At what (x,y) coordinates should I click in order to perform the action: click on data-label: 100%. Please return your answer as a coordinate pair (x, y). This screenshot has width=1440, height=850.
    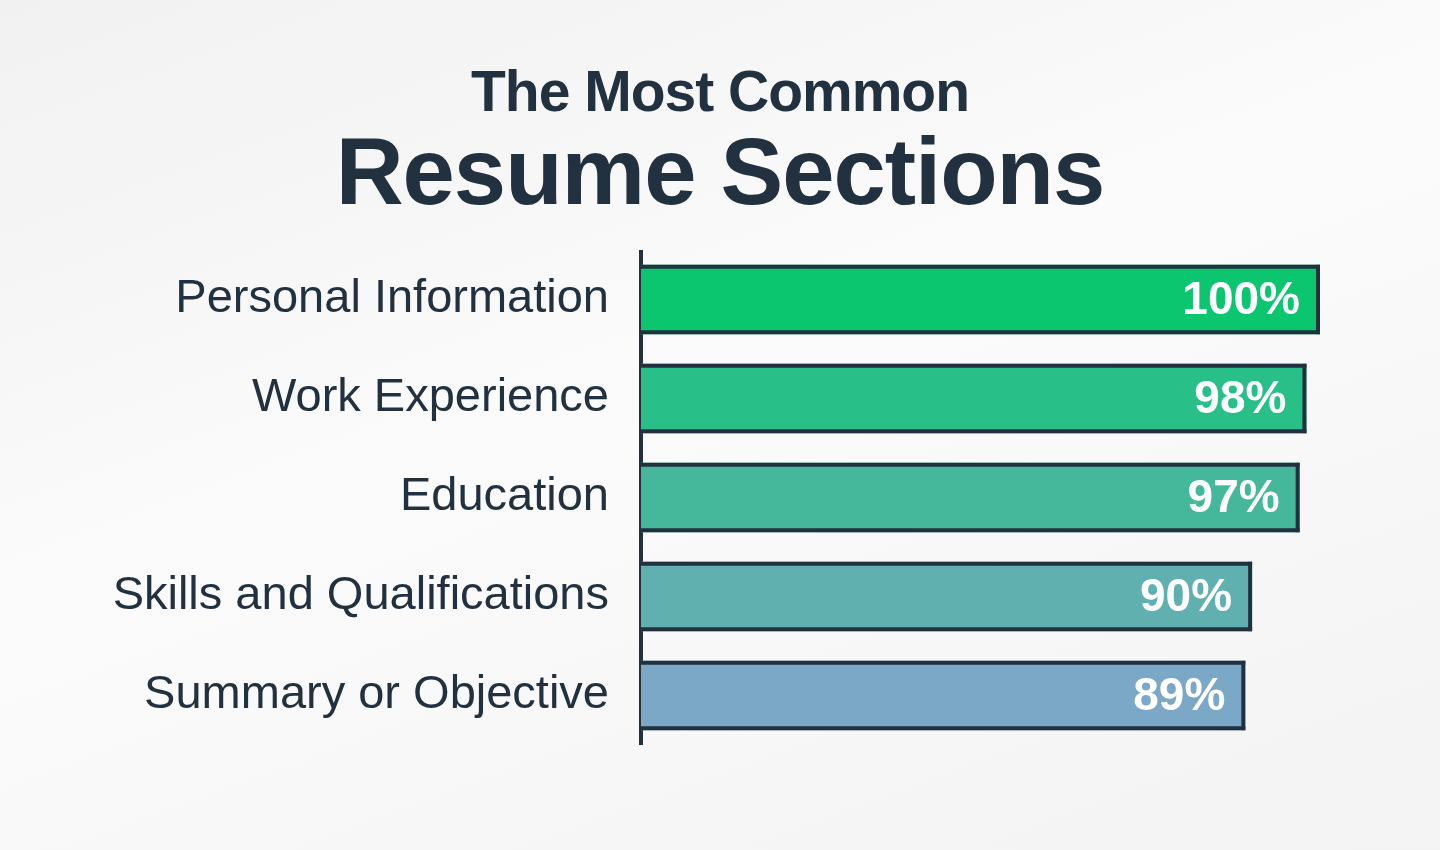
    Looking at the image, I should click on (1241, 298).